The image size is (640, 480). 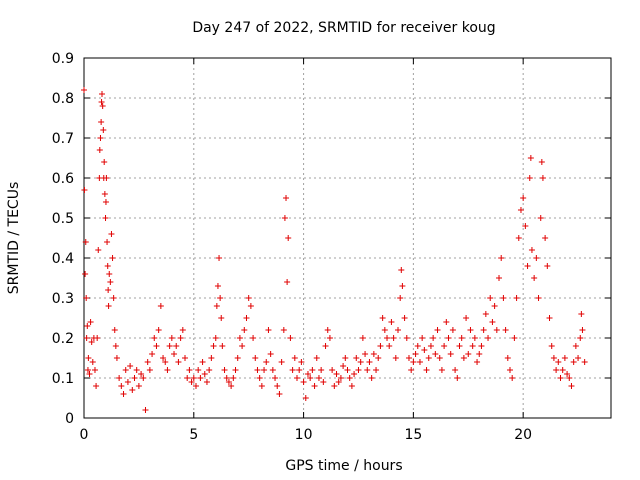 I want to click on x-axis-label: GPS time / hours, so click(x=343, y=466).